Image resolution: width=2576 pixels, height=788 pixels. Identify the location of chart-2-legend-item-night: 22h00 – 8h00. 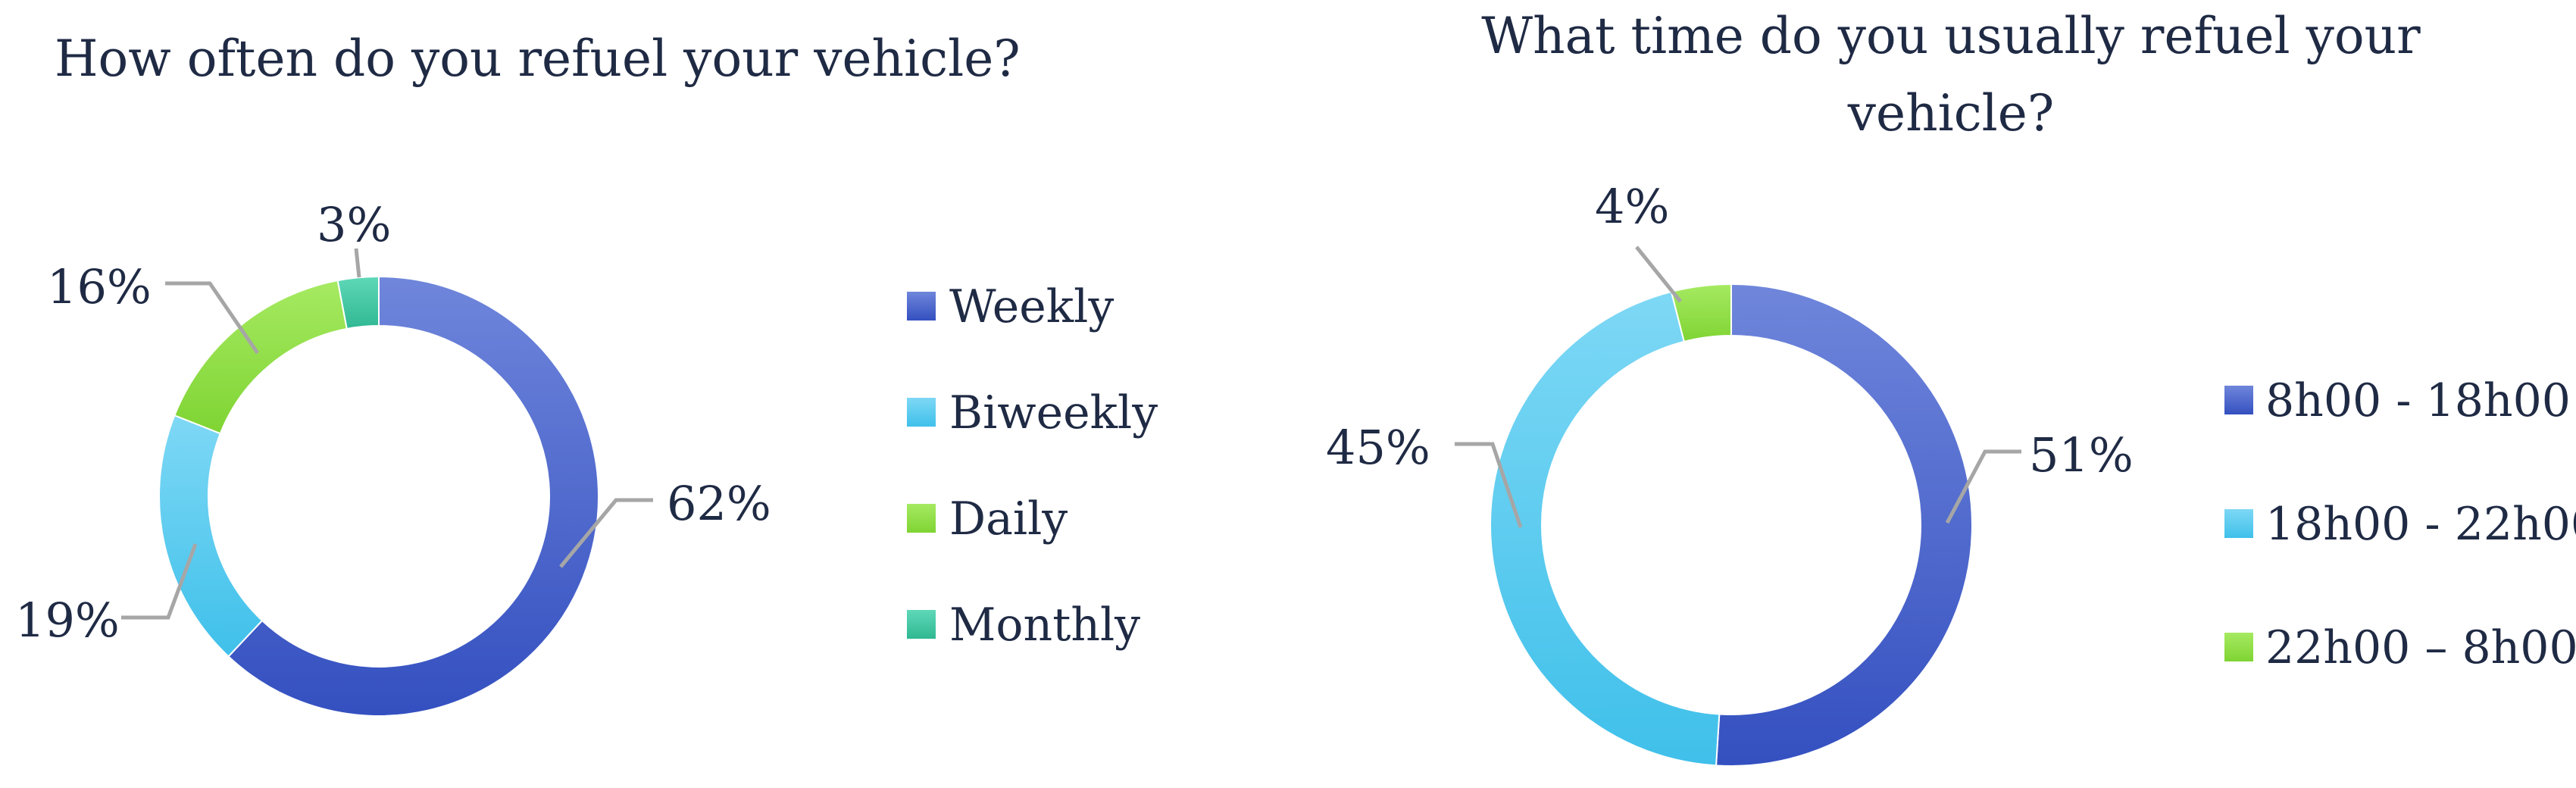
(2400, 647).